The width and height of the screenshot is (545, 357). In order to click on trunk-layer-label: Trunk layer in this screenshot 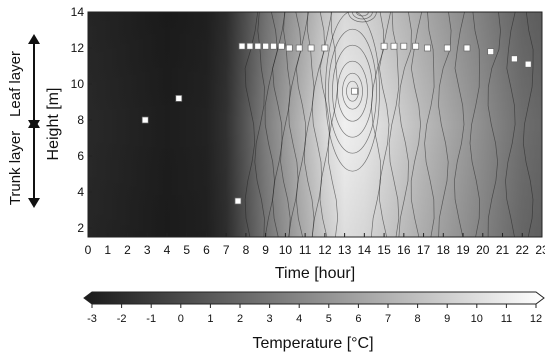, I will do `click(15, 168)`.